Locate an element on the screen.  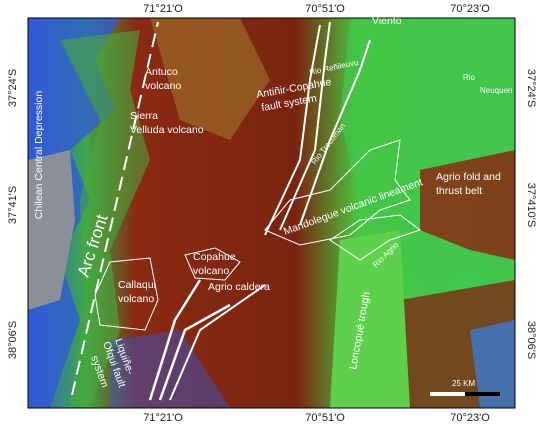
label: Velluda volcano is located at coordinates (167, 130).